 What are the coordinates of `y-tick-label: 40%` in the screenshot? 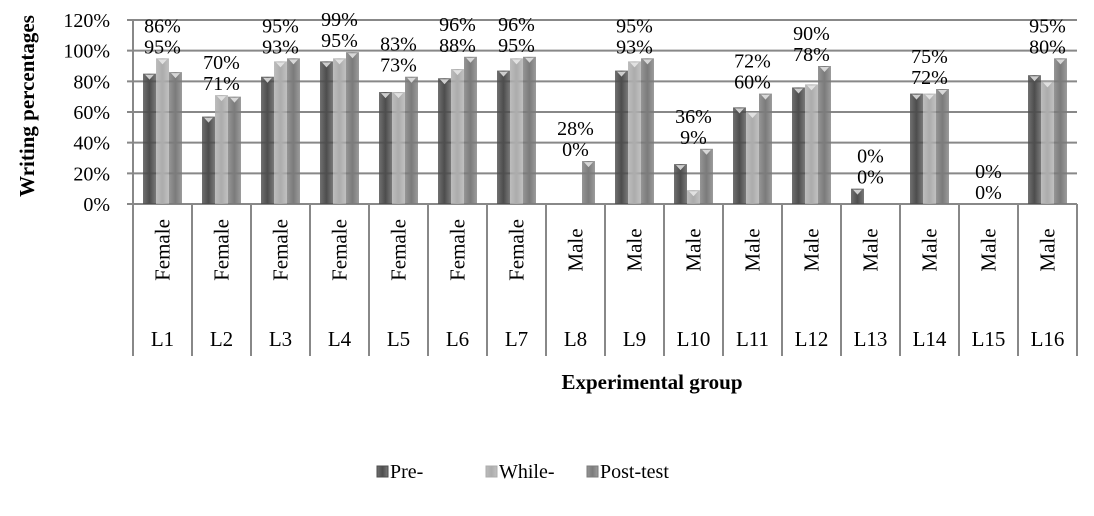 It's located at (91, 144).